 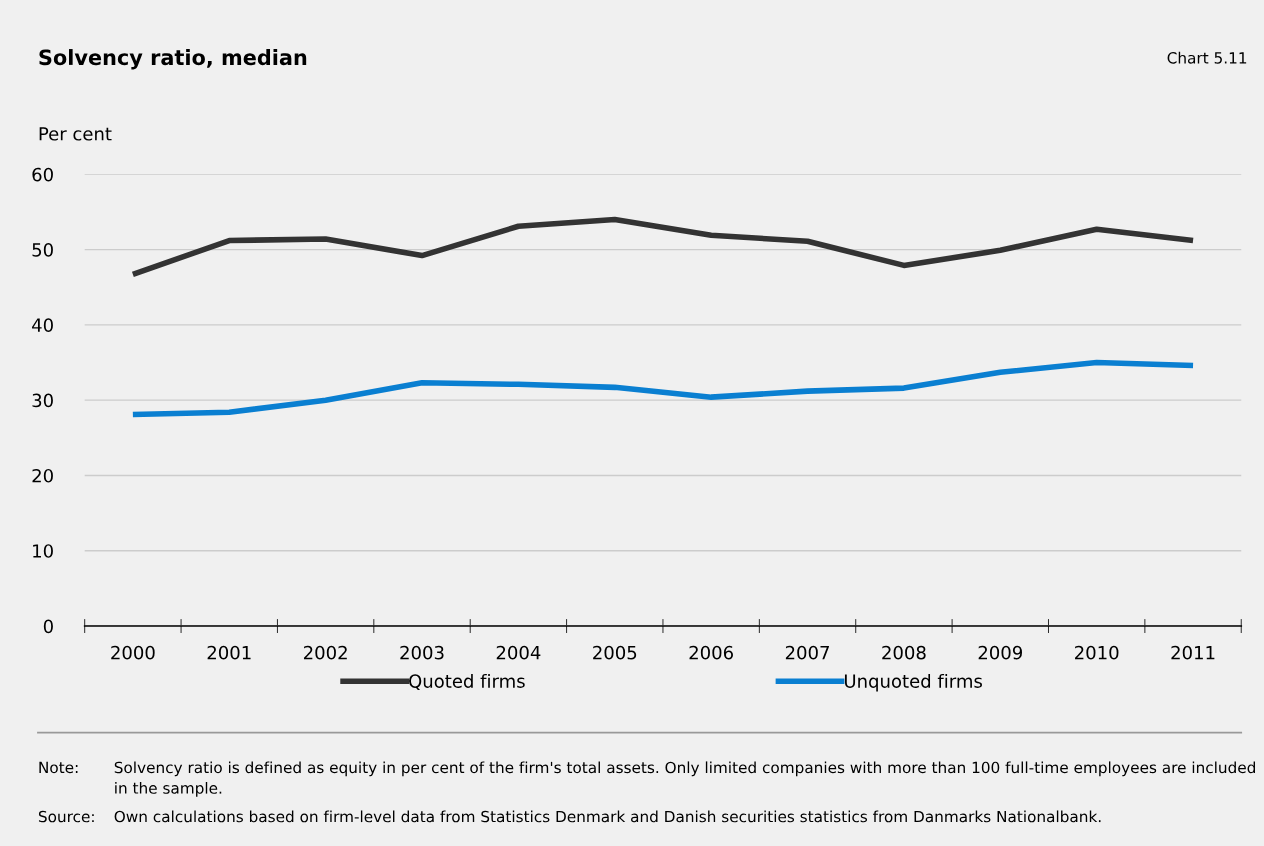 I want to click on x-tick-label: 2001, so click(x=229, y=652).